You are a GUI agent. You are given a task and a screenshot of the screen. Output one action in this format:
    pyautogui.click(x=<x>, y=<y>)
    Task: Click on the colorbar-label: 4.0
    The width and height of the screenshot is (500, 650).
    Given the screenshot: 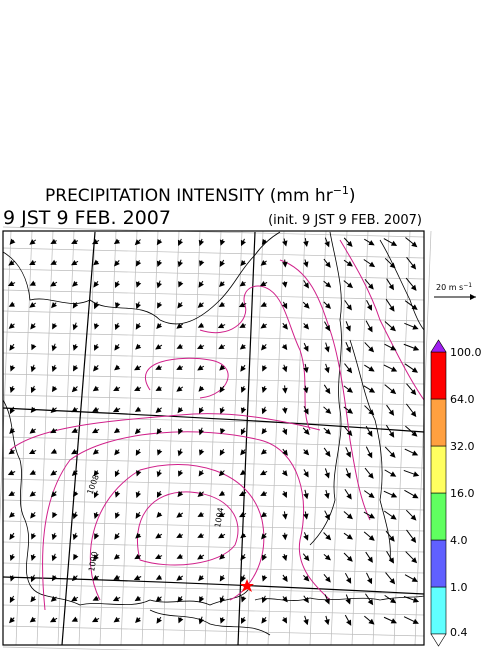 What is the action you would take?
    pyautogui.click(x=459, y=540)
    